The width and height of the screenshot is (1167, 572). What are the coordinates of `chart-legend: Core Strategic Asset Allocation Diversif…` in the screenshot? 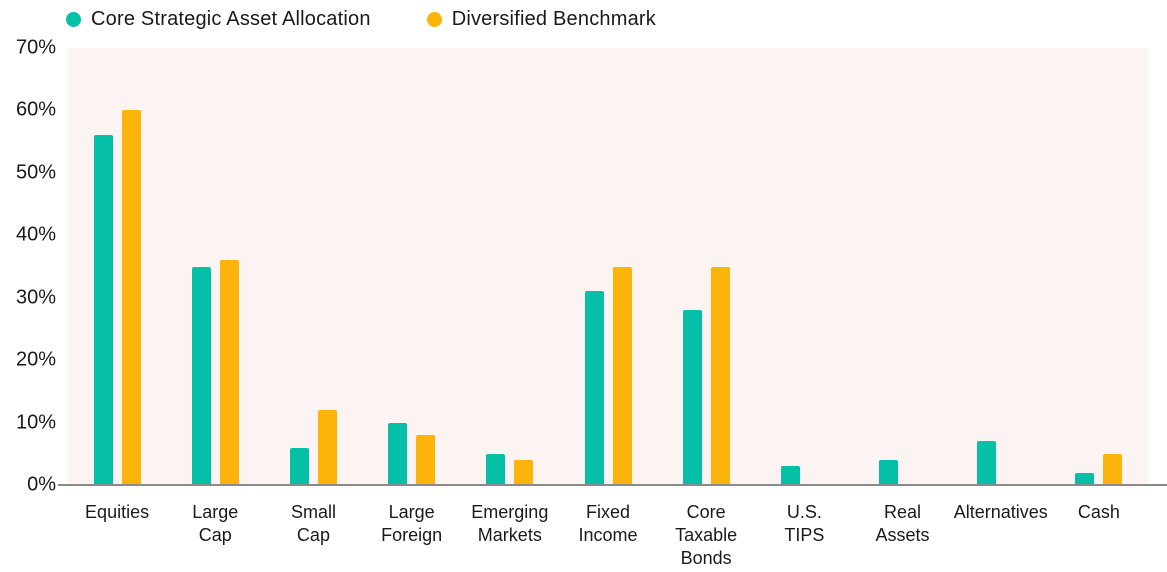 It's located at (361, 19).